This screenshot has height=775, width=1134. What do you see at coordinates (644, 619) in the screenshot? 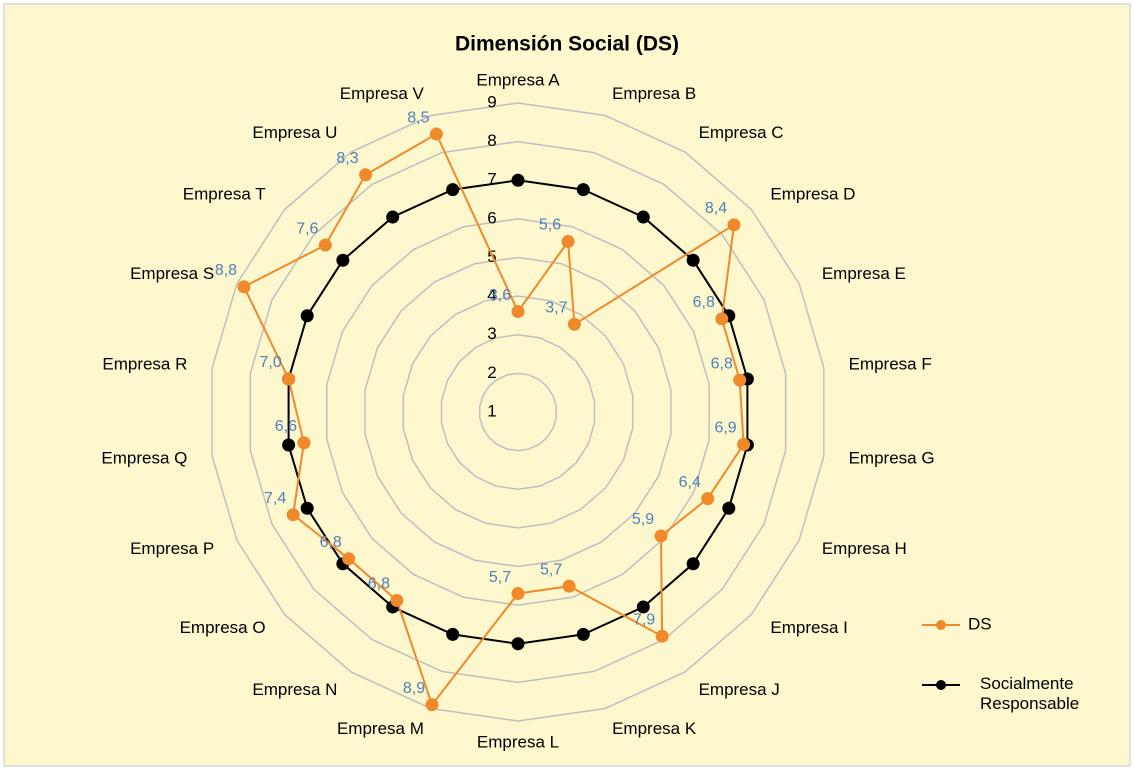
I see `data-label: 7,9` at bounding box center [644, 619].